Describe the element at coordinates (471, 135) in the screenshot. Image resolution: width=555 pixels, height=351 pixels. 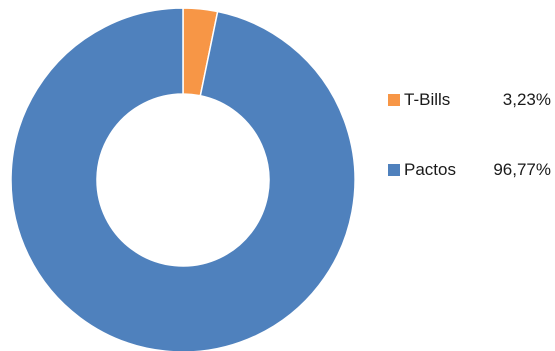
I see `chart-legend: T-Bills 3,23% Pactos 96,77%` at that location.